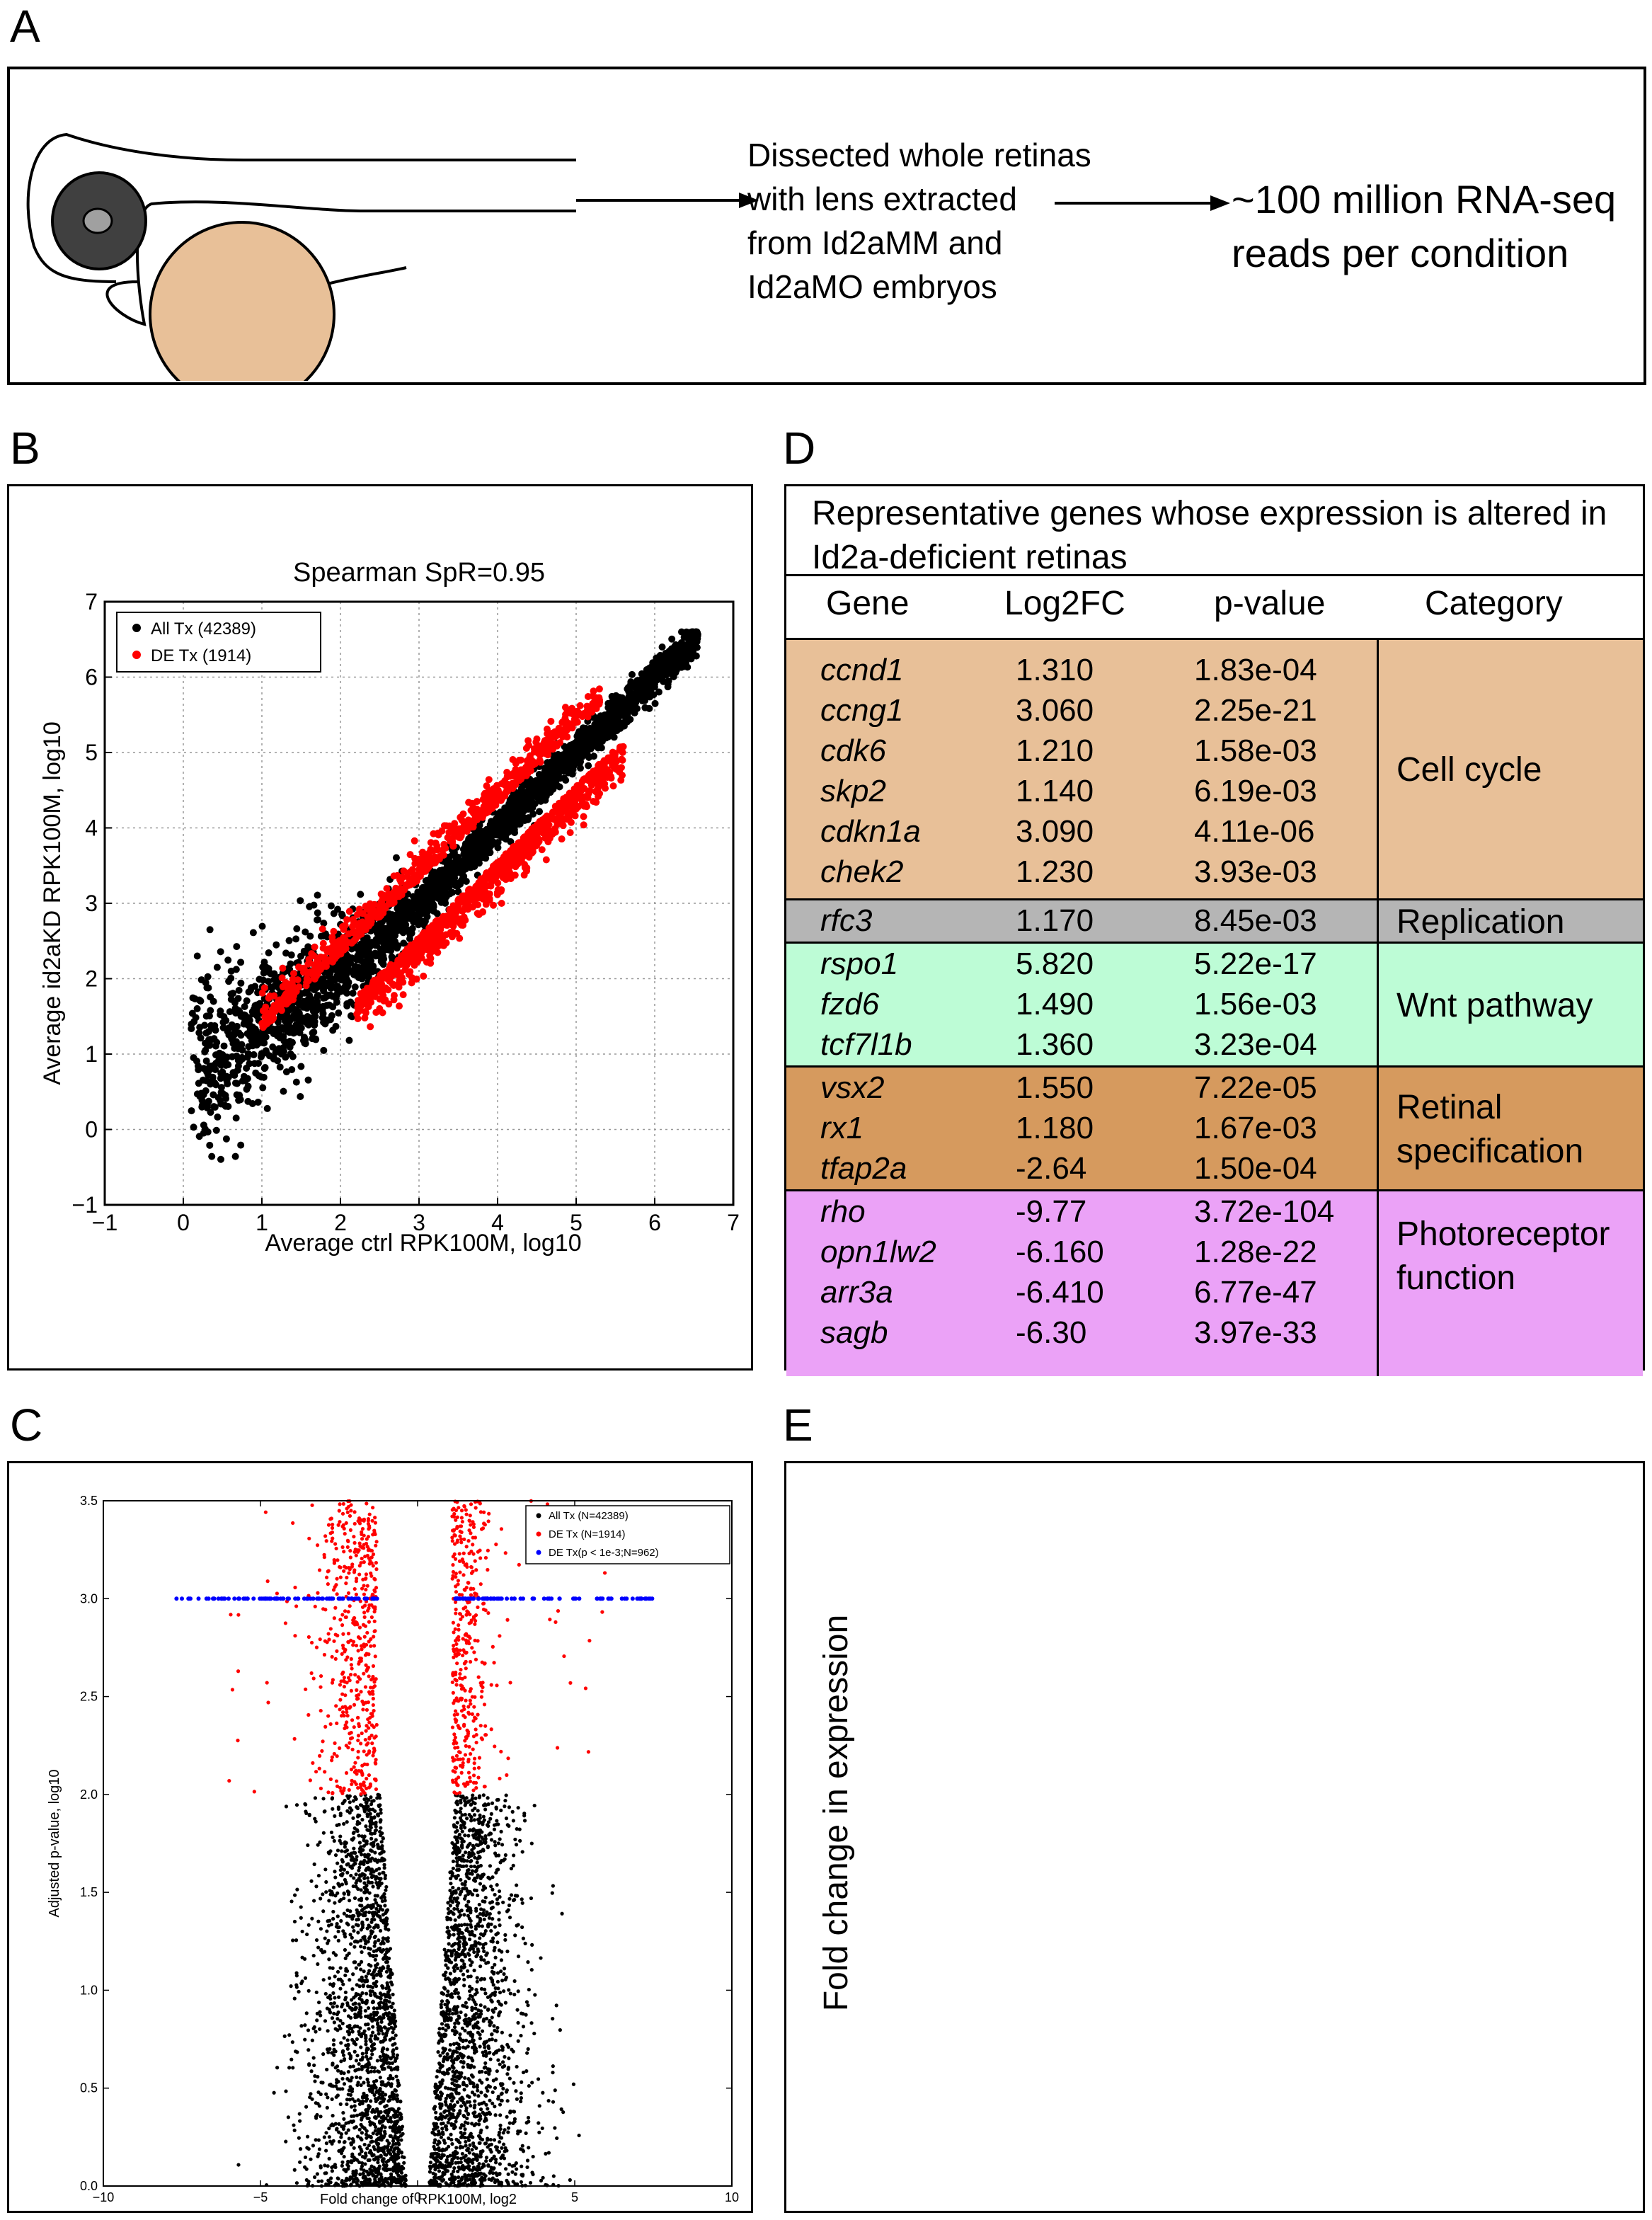 This screenshot has width=1652, height=2220. Describe the element at coordinates (92, 979) in the screenshot. I see `b-ytick-label: 2` at that location.